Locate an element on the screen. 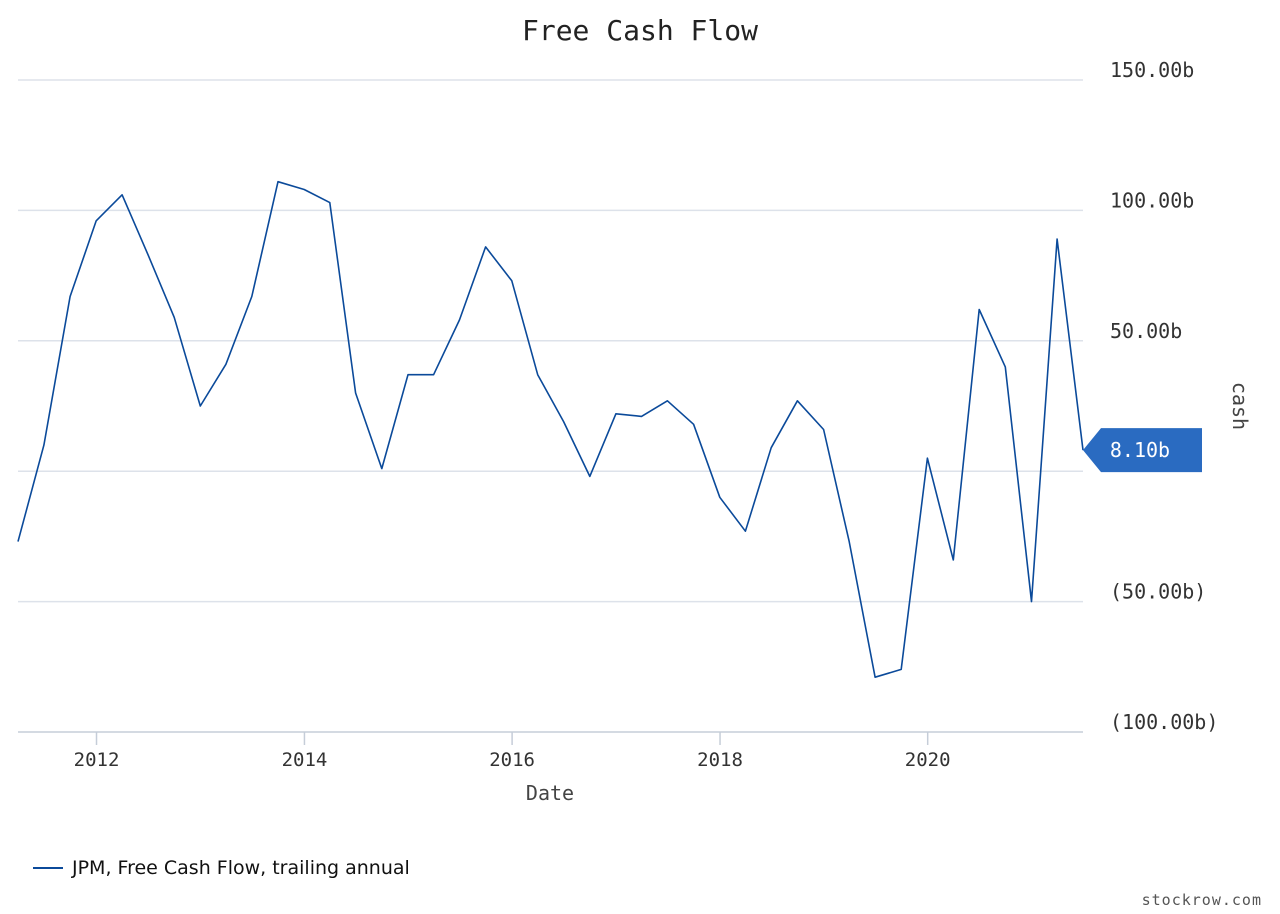 This screenshot has width=1280, height=914. y-tick-label: 100.00b is located at coordinates (1152, 200).